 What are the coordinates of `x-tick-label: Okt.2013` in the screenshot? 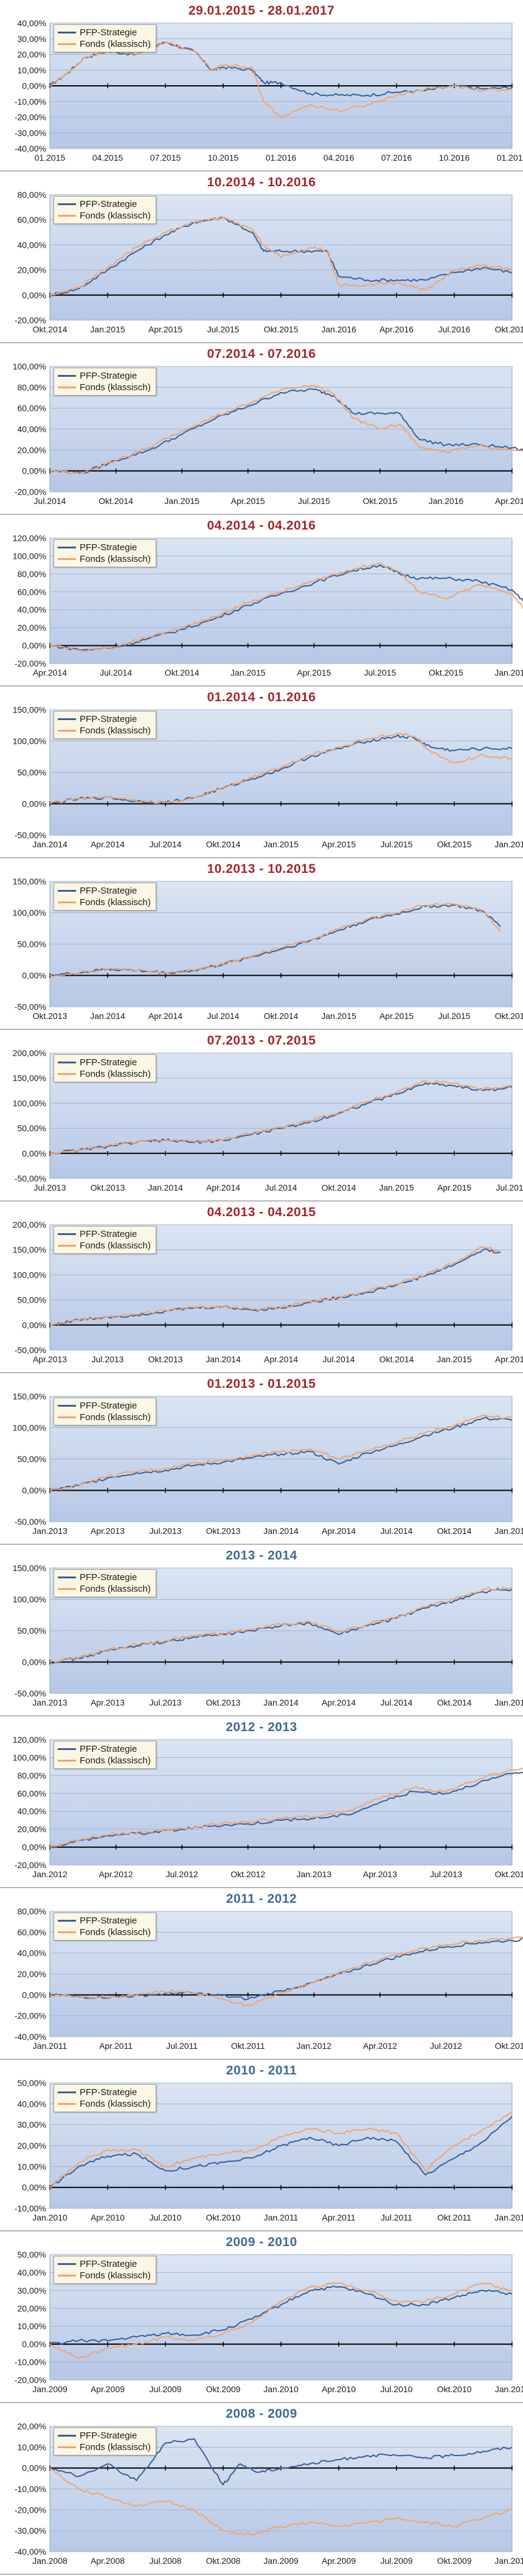 It's located at (51, 1016).